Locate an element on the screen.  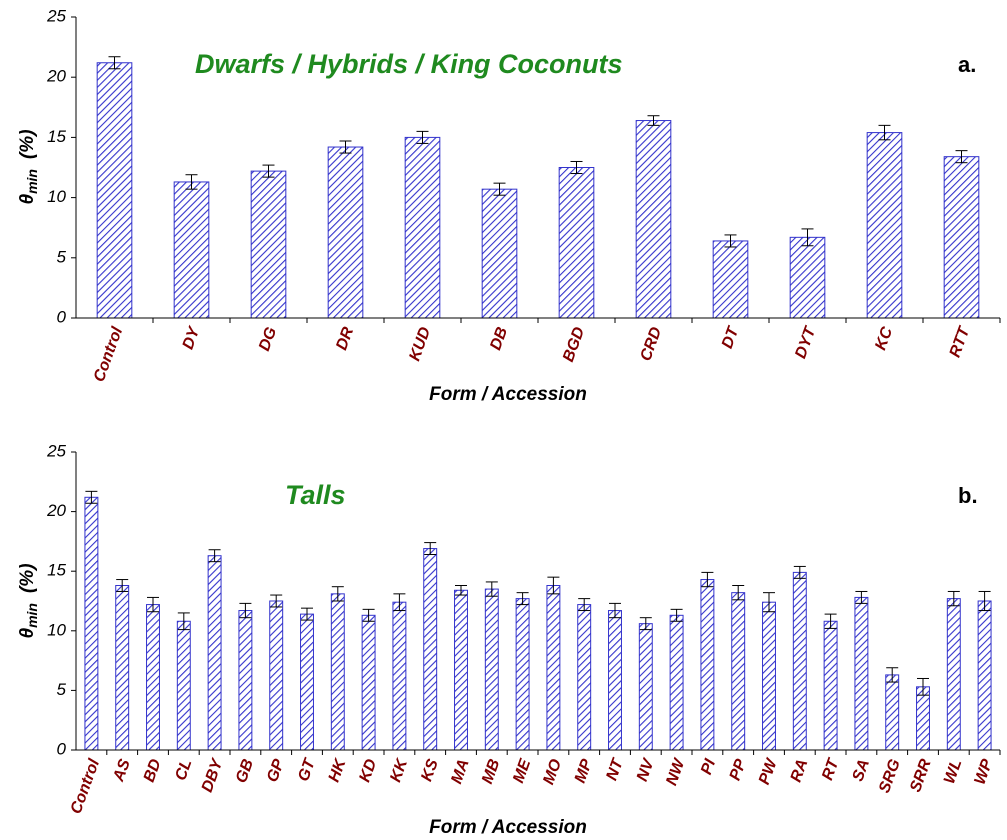
x-tick-label: KC is located at coordinates (884, 339).